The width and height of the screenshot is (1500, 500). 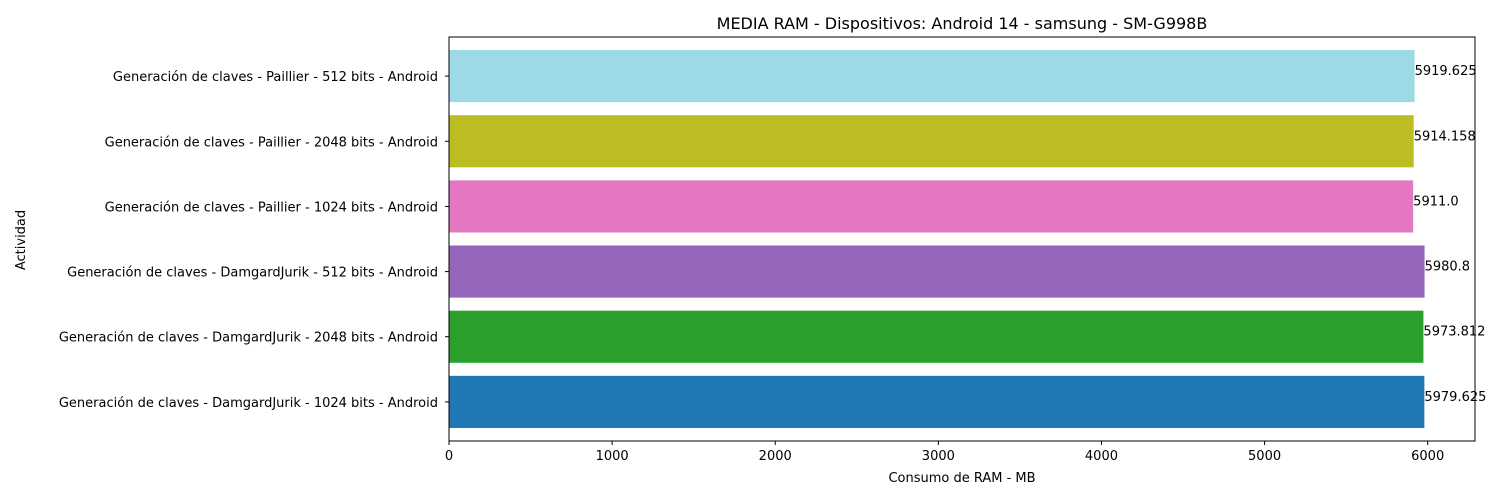 What do you see at coordinates (1101, 456) in the screenshot?
I see `x-tick-label: 4000` at bounding box center [1101, 456].